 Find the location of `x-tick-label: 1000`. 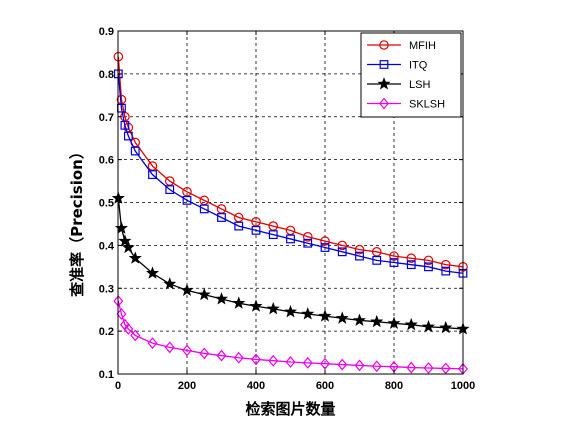

x-tick-label: 1000 is located at coordinates (463, 386).